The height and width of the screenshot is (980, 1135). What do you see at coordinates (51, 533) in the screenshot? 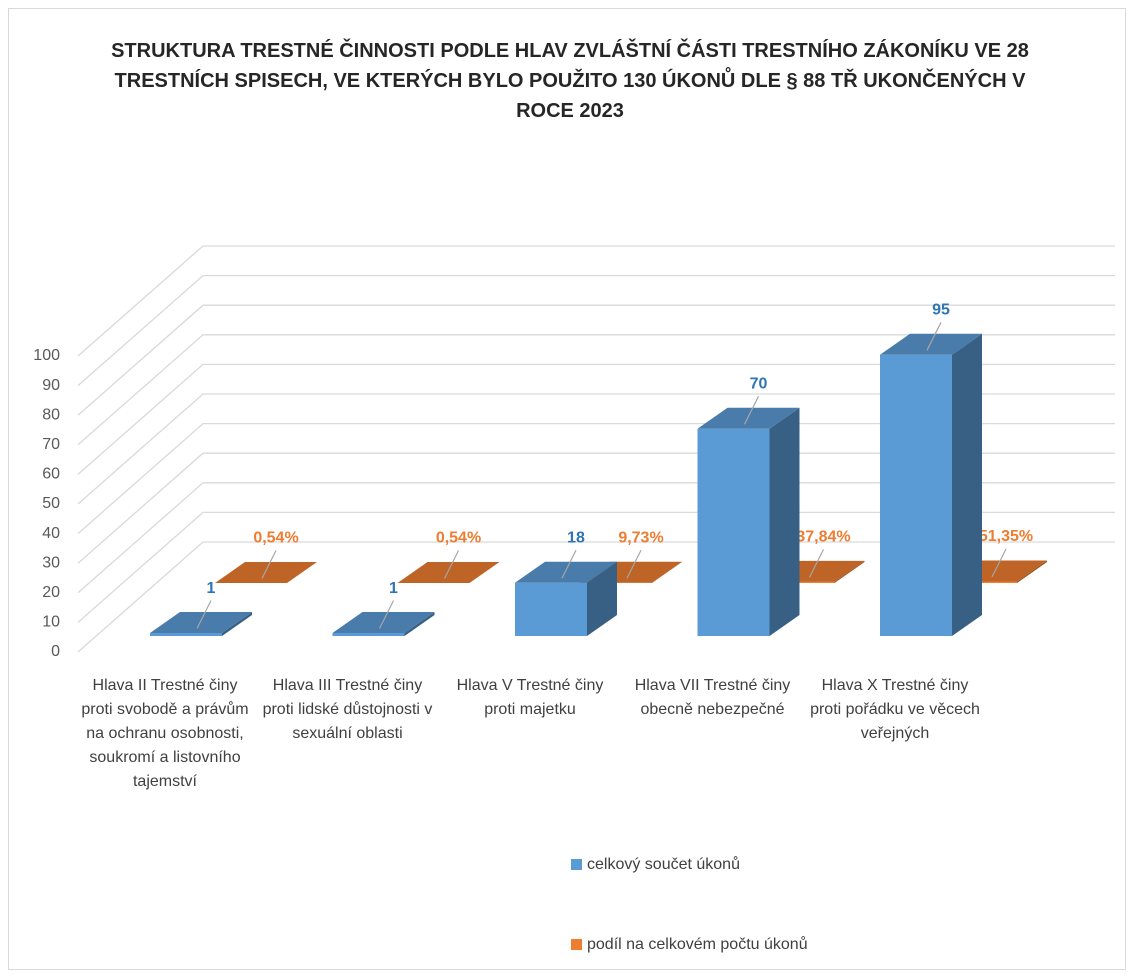
I see `y-tick-label: 40` at bounding box center [51, 533].